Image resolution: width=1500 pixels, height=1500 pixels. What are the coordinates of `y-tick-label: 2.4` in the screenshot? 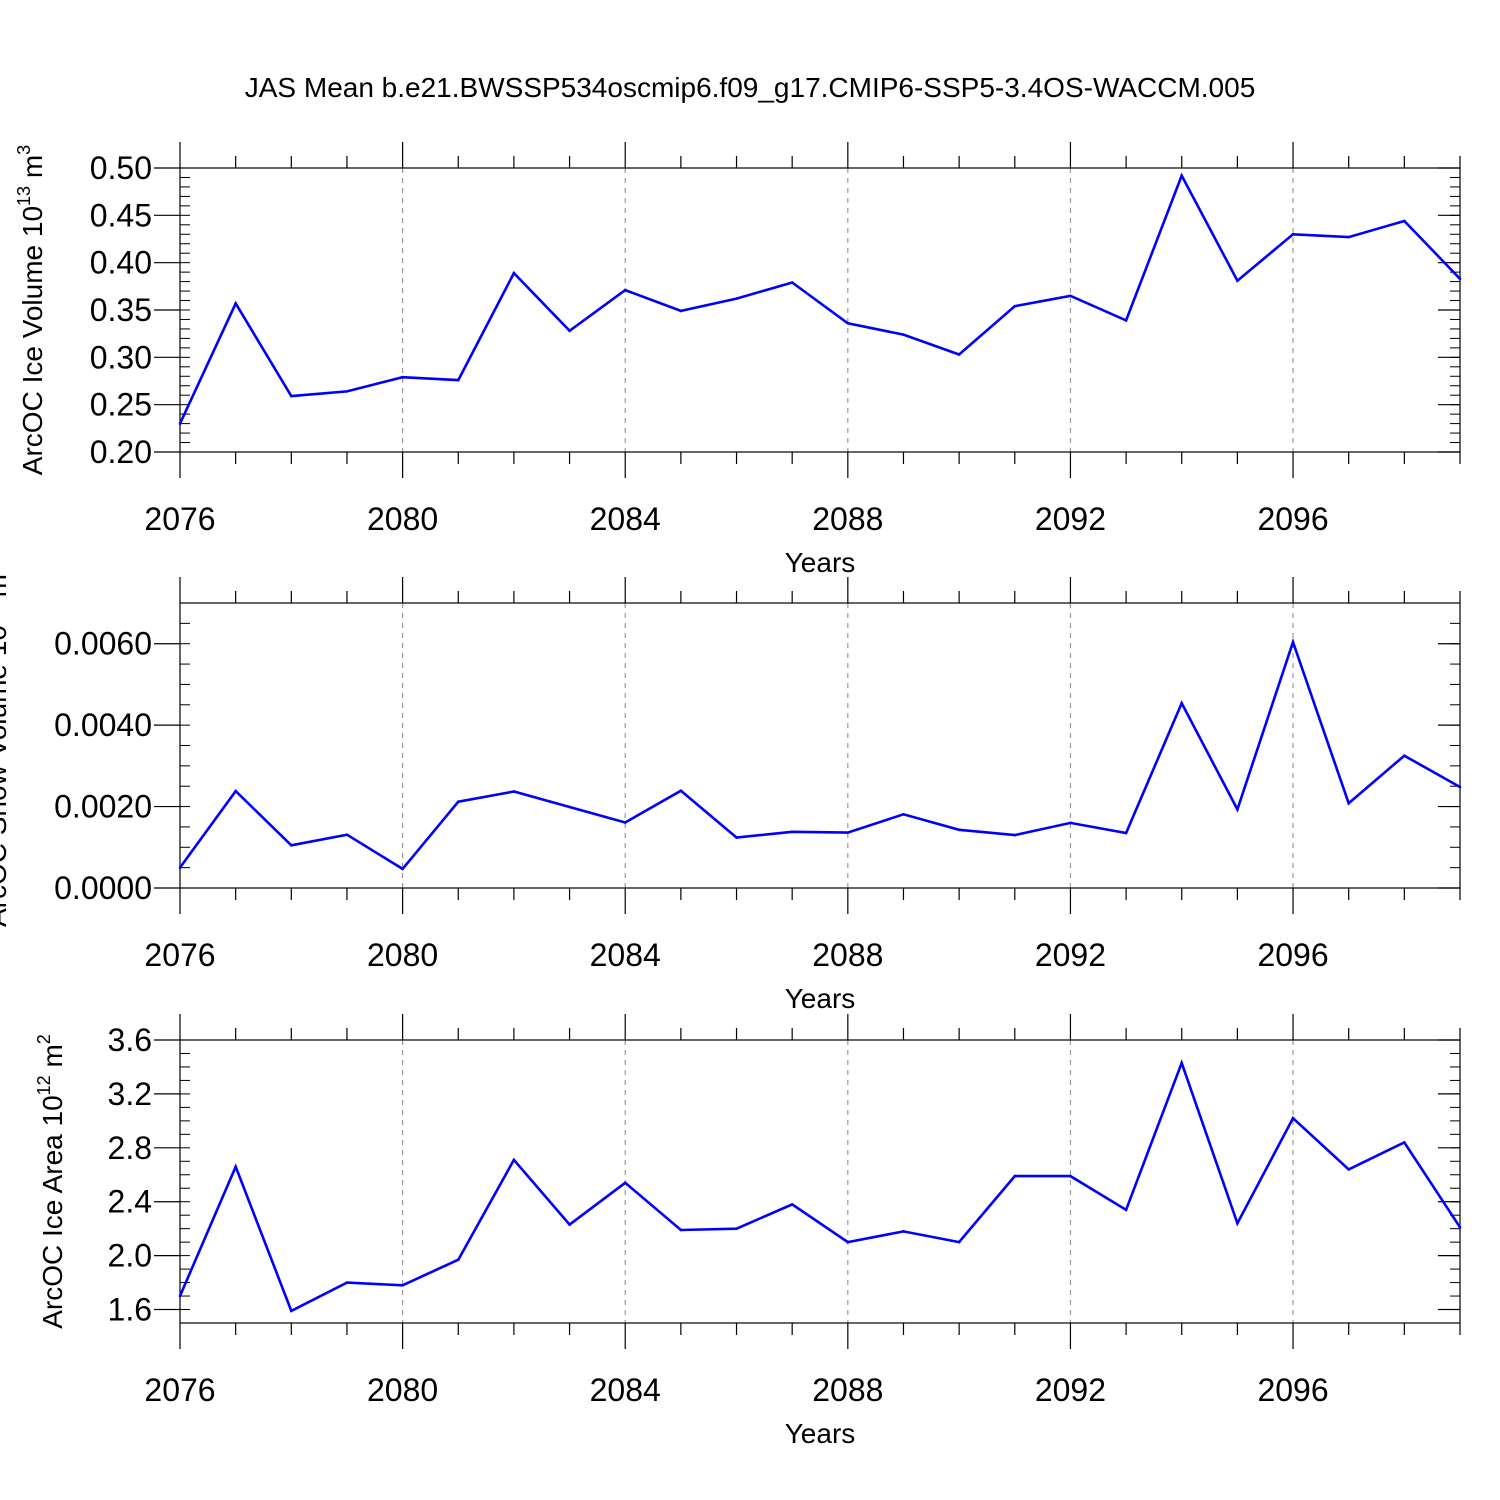 It's located at (130, 1202).